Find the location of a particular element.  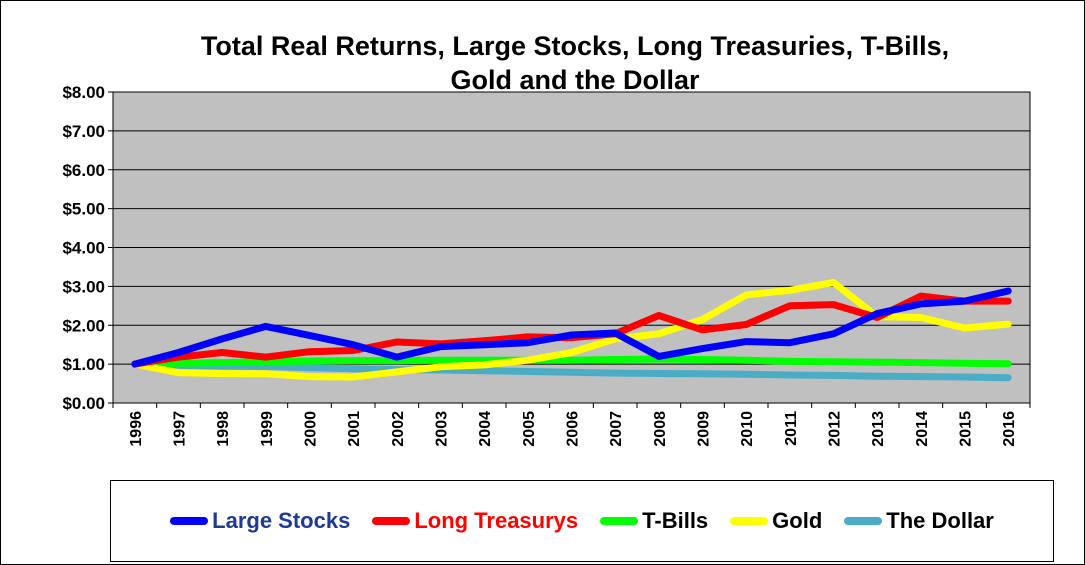

x-tick-label: 1999 is located at coordinates (267, 429).